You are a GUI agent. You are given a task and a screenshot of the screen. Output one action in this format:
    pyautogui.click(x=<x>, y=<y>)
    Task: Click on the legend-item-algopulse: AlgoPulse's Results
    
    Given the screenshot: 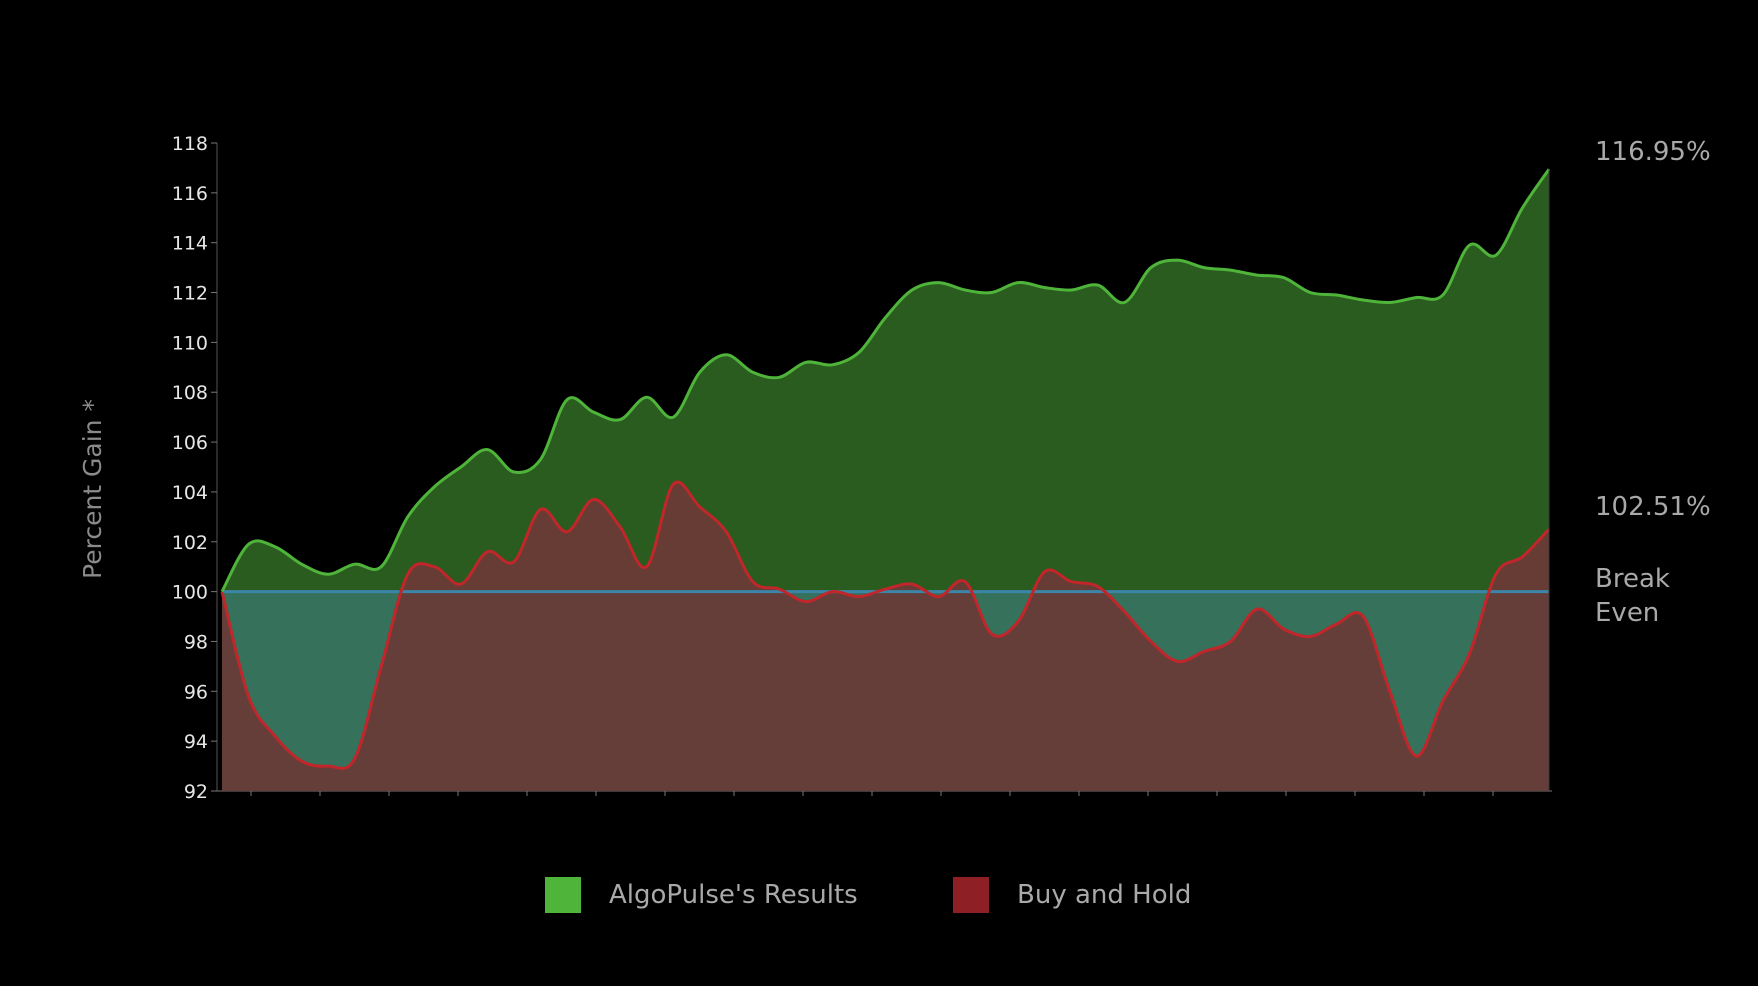 What is the action you would take?
    pyautogui.click(x=701, y=895)
    